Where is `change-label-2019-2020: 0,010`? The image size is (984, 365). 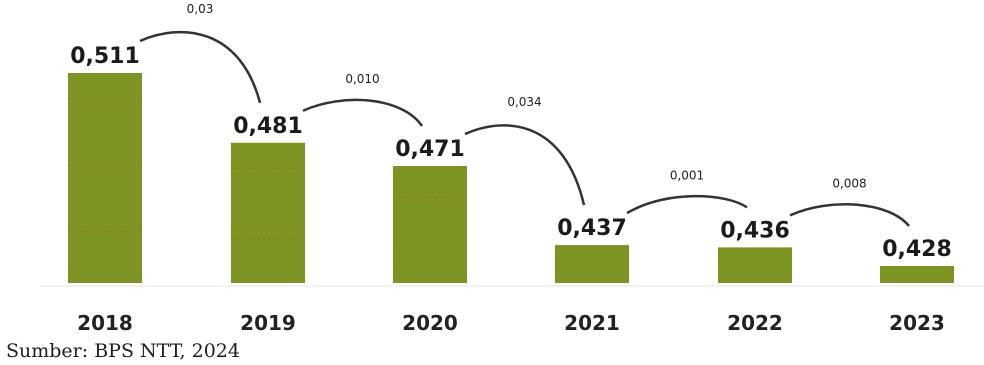
change-label-2019-2020: 0,010 is located at coordinates (362, 79).